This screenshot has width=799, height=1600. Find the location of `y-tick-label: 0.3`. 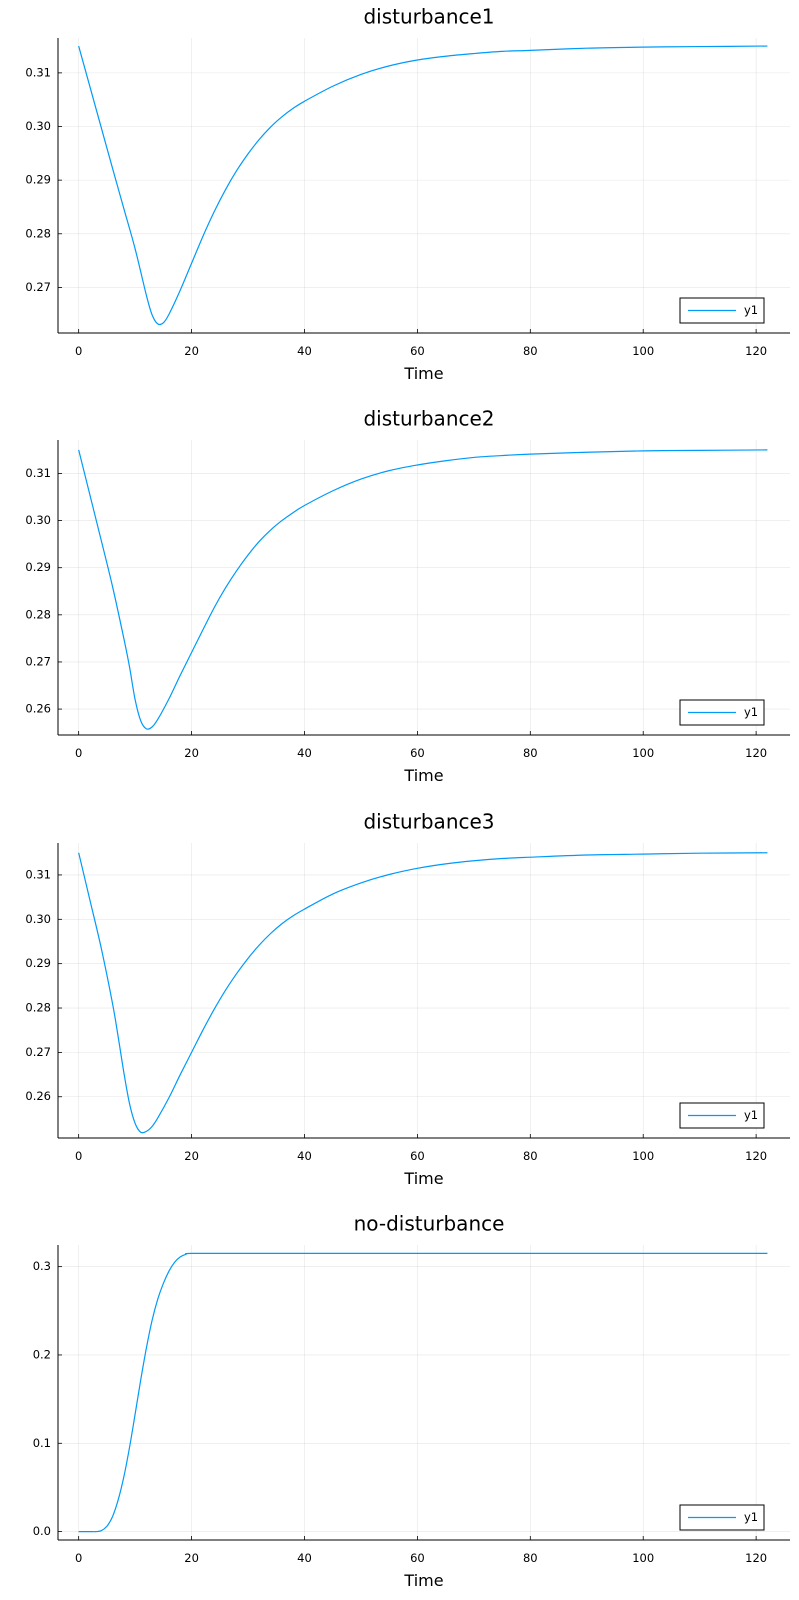

y-tick-label: 0.3 is located at coordinates (42, 1266).